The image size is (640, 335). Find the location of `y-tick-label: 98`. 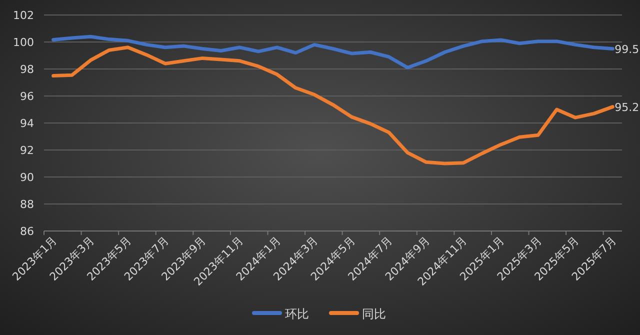

y-tick-label: 98 is located at coordinates (27, 69).